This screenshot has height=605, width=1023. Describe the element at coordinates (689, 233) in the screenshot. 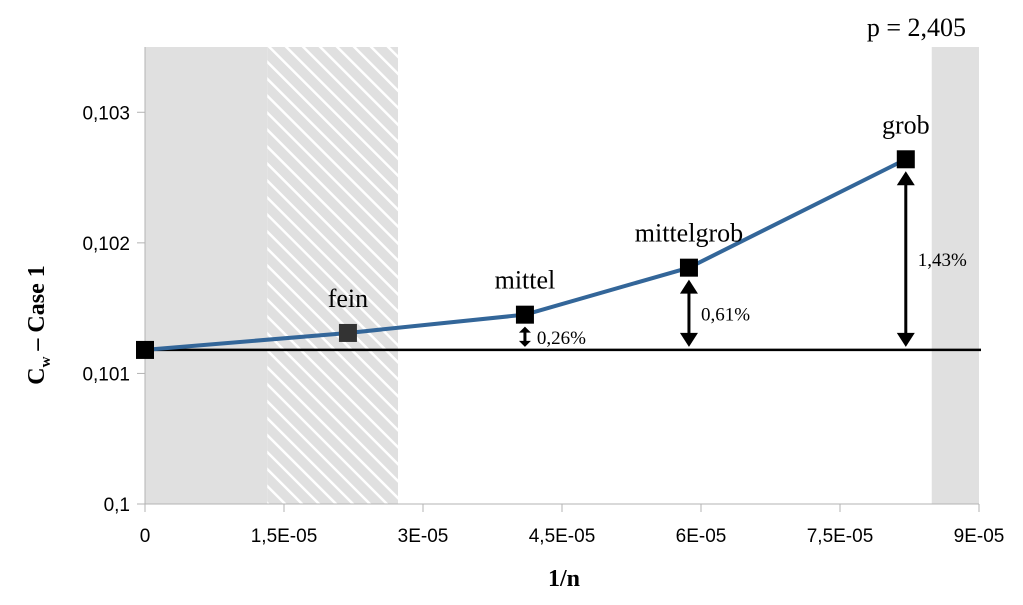

I see `point-label-3: mittelgrob` at that location.